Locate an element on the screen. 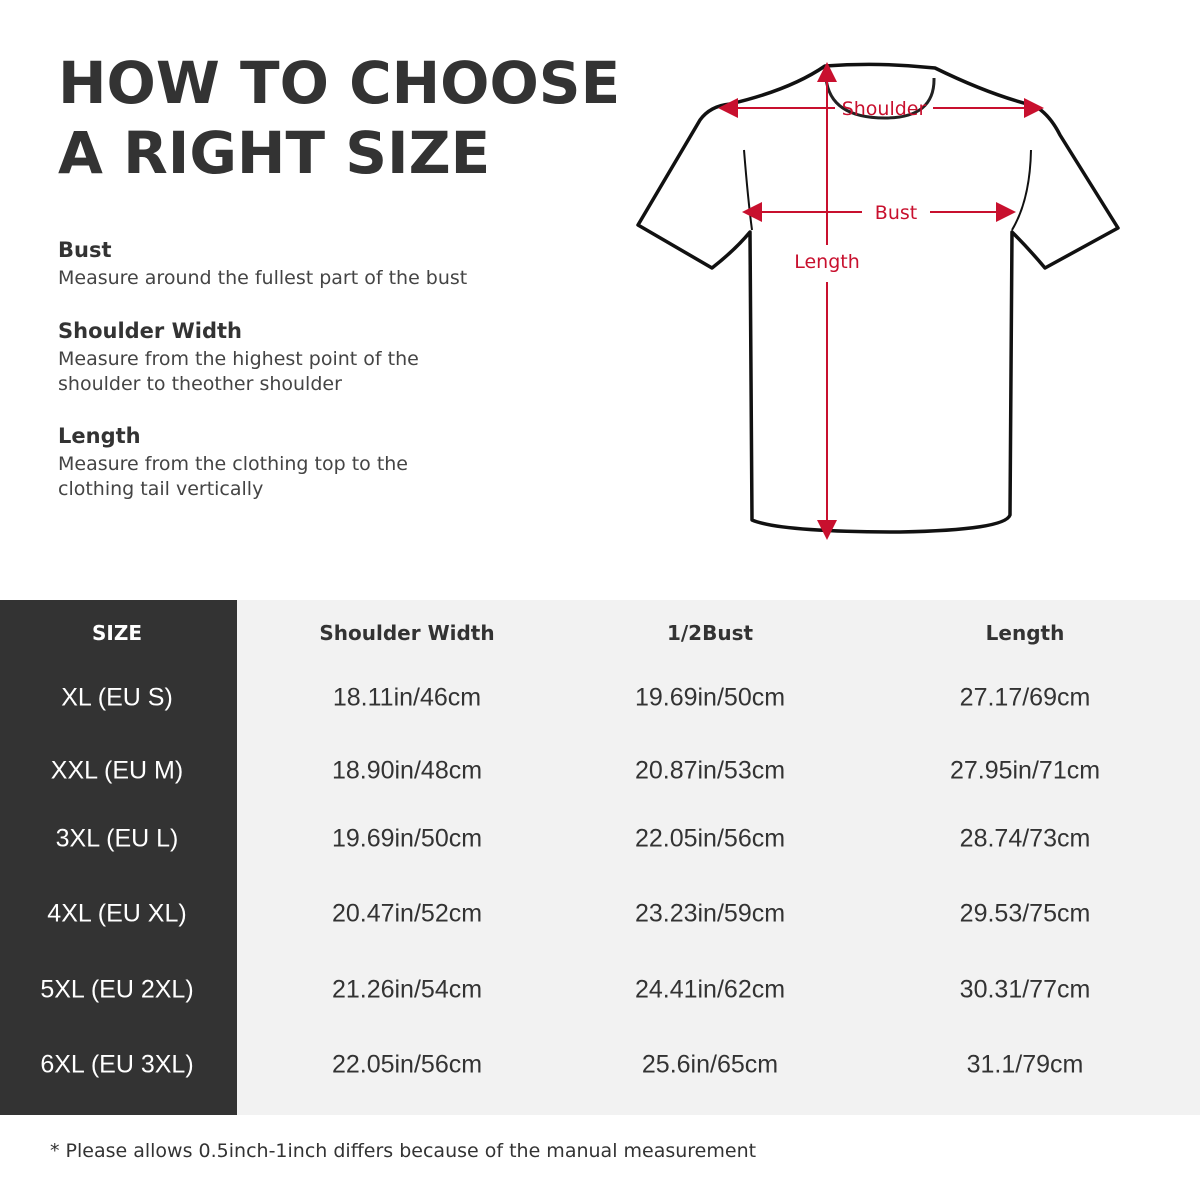 The height and width of the screenshot is (1200, 1200). table-cell: 24.41in/62cm is located at coordinates (710, 989).